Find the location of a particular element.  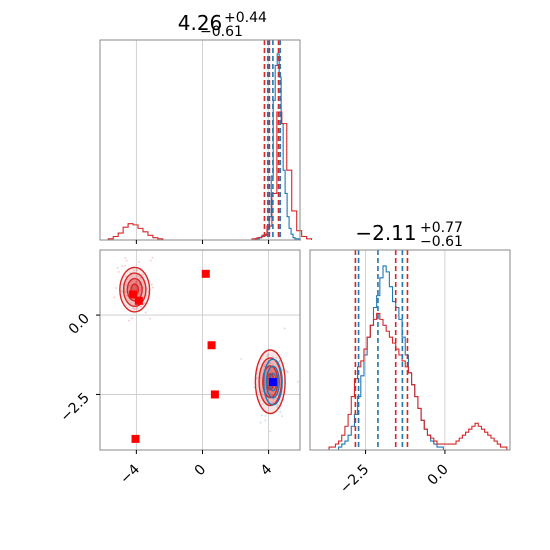

frame-top is located at coordinates (200, 140).